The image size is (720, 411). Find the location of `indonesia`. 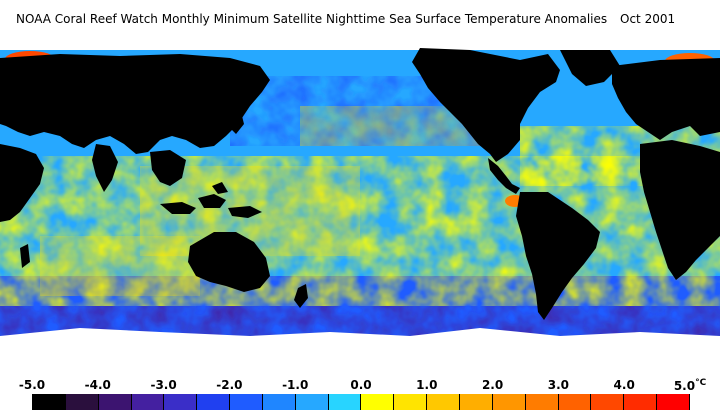

indonesia is located at coordinates (178, 208).